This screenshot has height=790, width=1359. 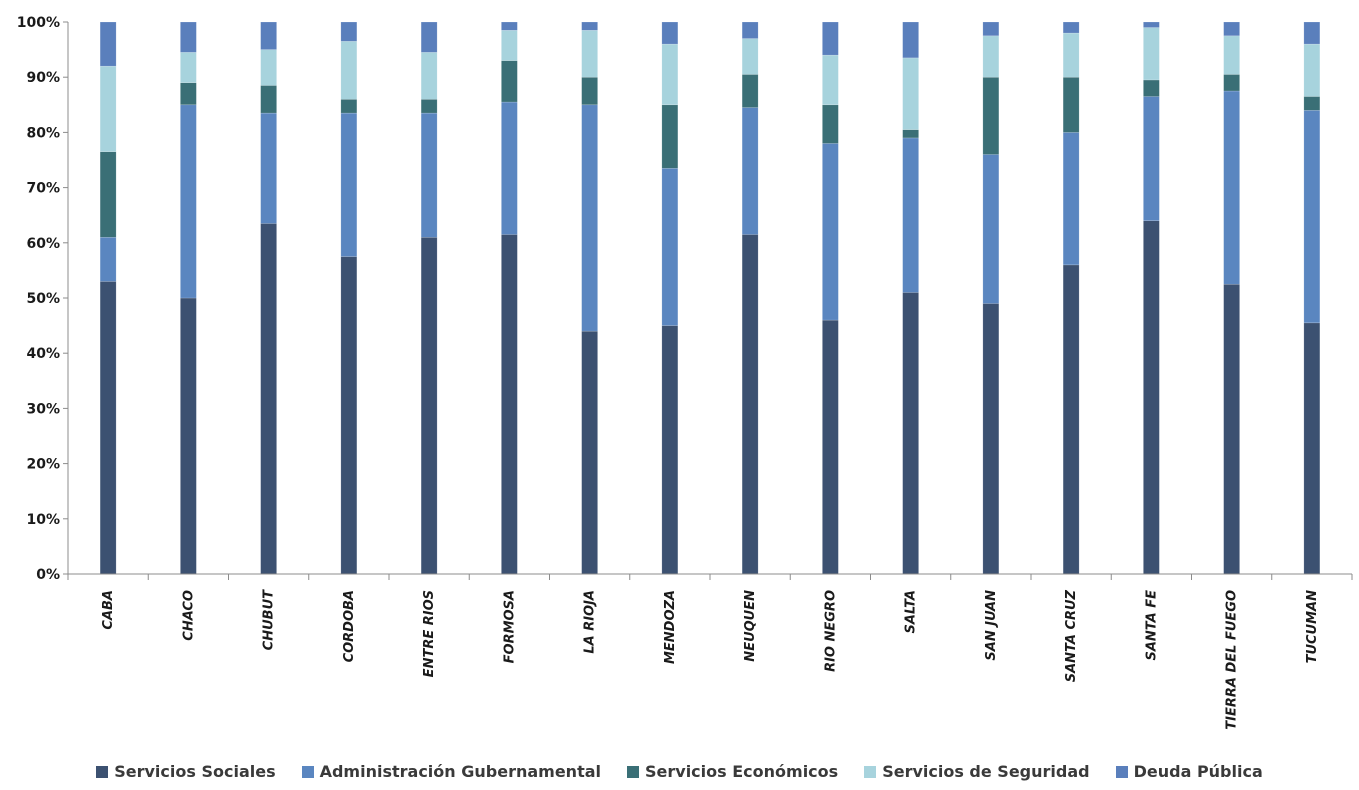 What do you see at coordinates (43, 520) in the screenshot?
I see `y-tick-label: 10%` at bounding box center [43, 520].